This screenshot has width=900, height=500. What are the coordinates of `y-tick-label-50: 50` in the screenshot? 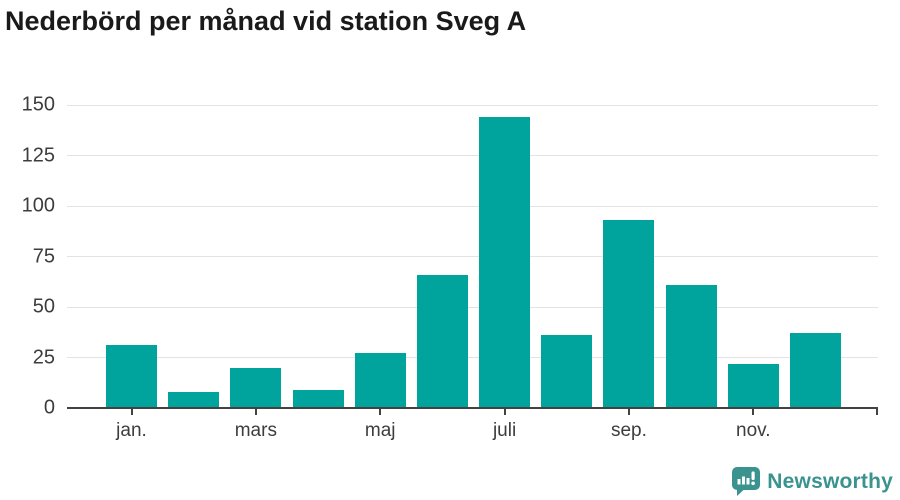 It's located at (43, 306).